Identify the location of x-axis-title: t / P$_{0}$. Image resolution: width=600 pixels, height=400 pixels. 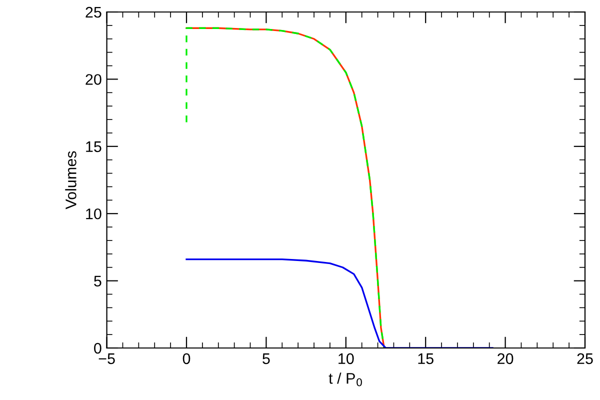
(345, 379).